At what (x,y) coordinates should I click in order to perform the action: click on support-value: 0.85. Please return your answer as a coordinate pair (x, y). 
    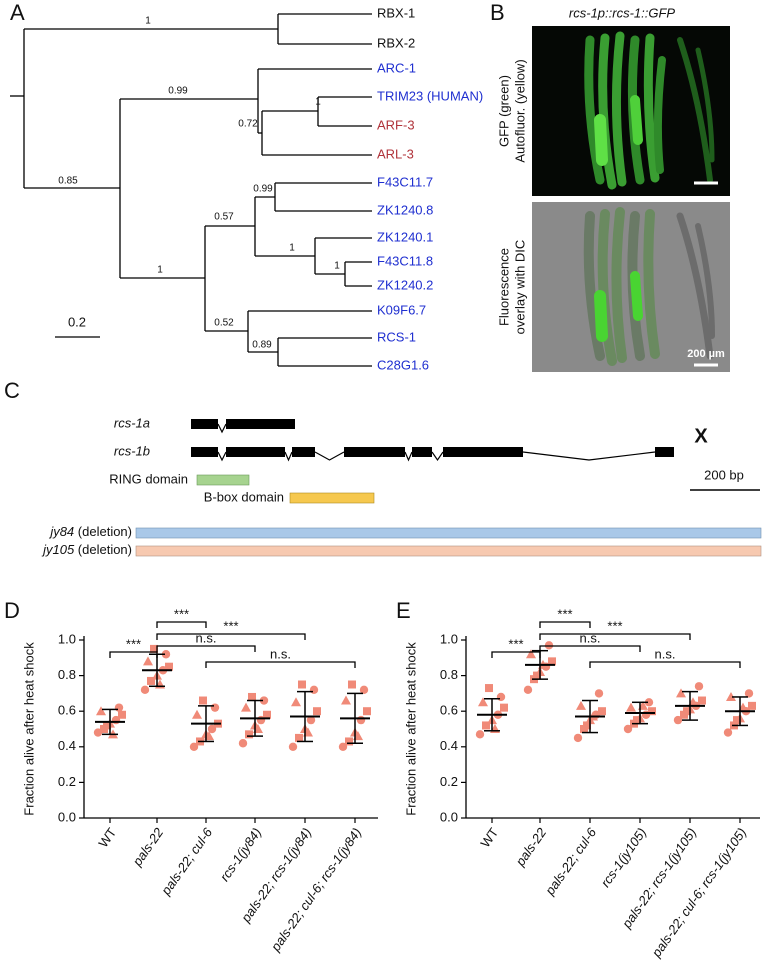
    Looking at the image, I should click on (68, 181).